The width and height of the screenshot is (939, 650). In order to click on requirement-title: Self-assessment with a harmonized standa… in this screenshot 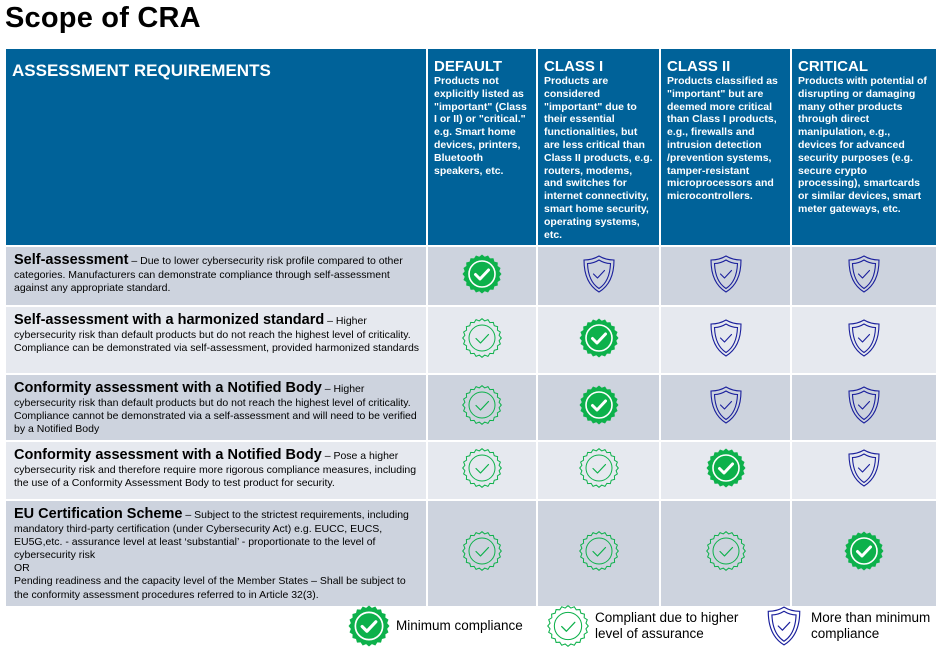, I will do `click(169, 320)`.